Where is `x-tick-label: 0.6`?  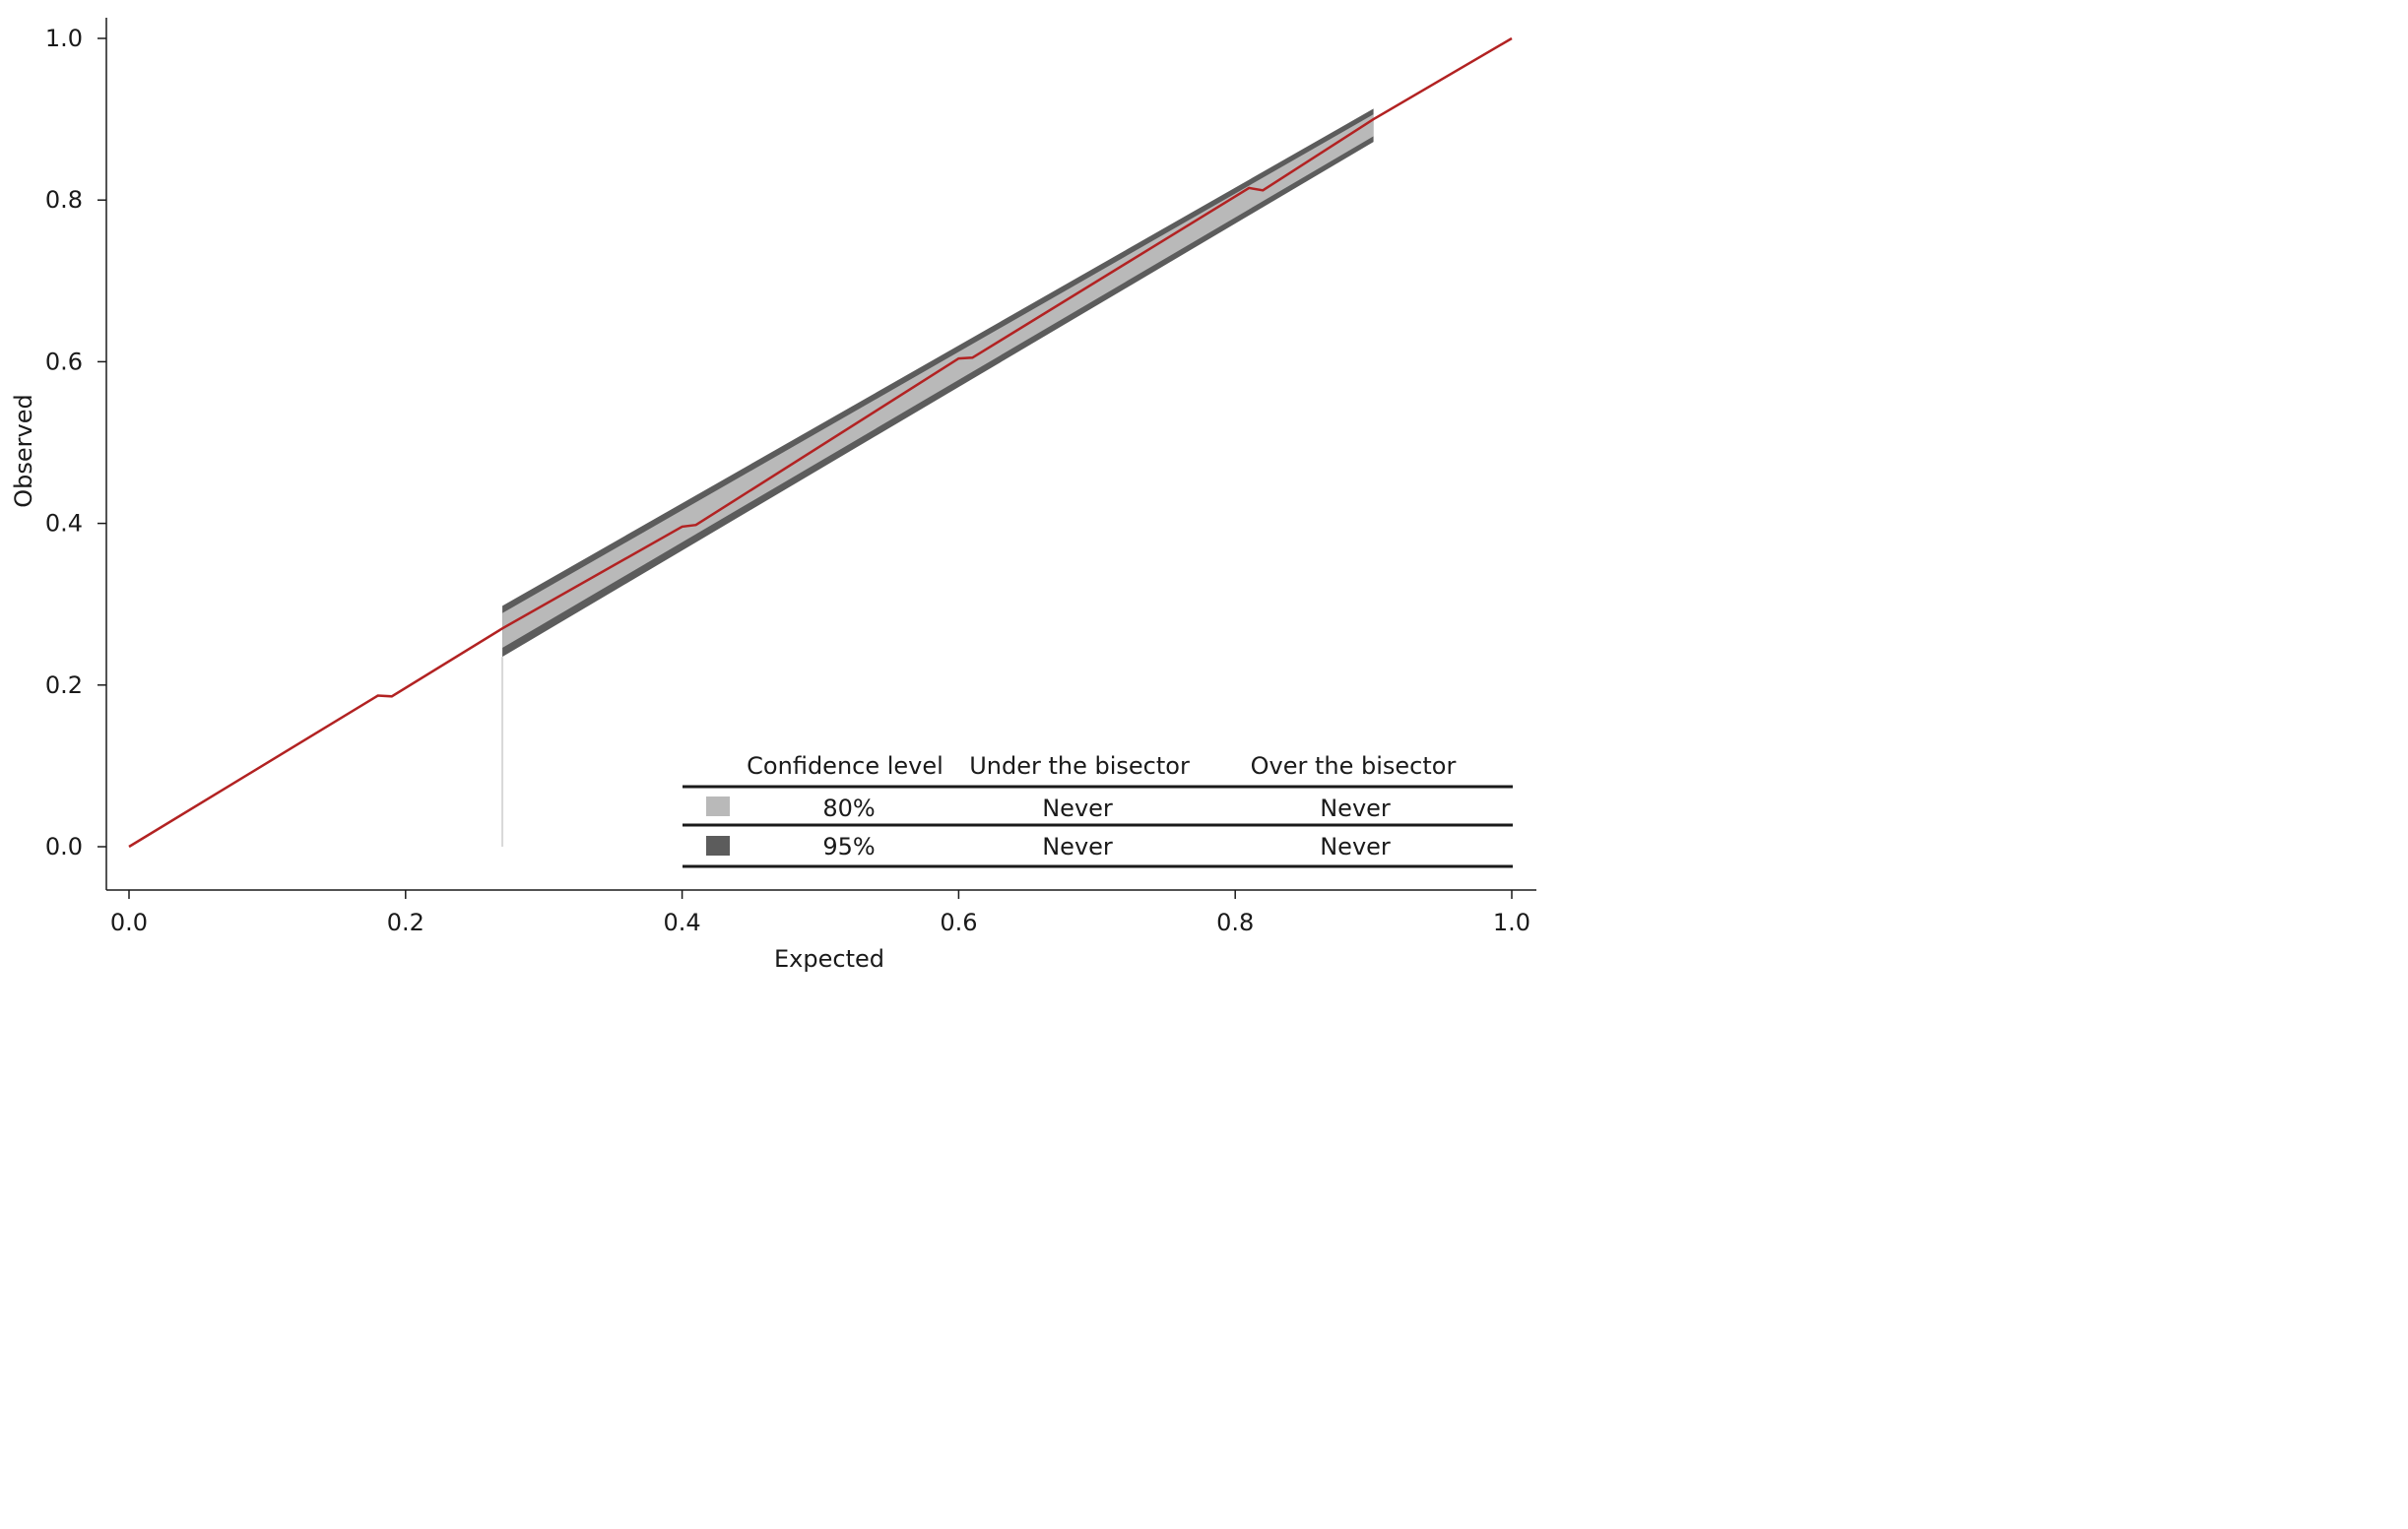
x-tick-label: 0.6 is located at coordinates (959, 922).